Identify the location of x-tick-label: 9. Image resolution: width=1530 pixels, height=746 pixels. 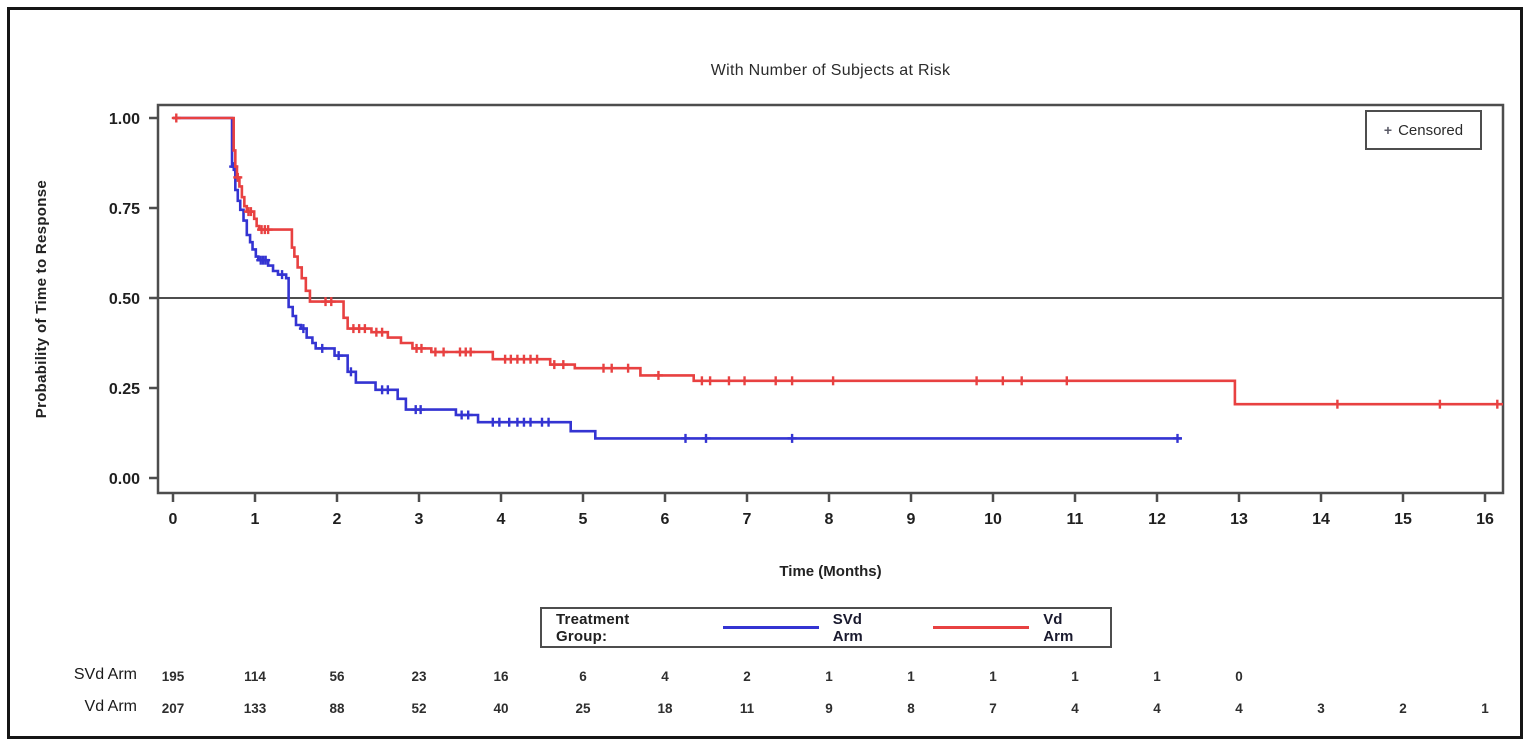
(911, 519).